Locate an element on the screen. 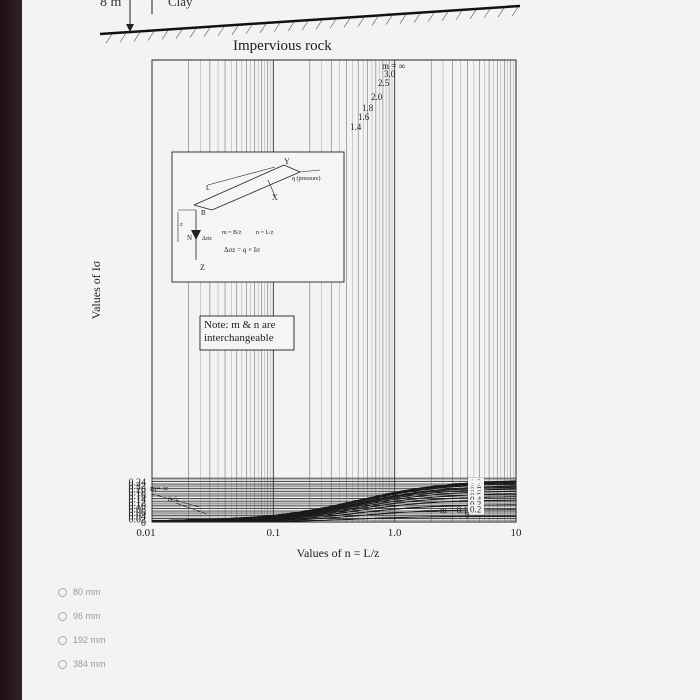 Image resolution: width=700 pixels, height=700 pixels. screen-edge is located at coordinates (12, 350).